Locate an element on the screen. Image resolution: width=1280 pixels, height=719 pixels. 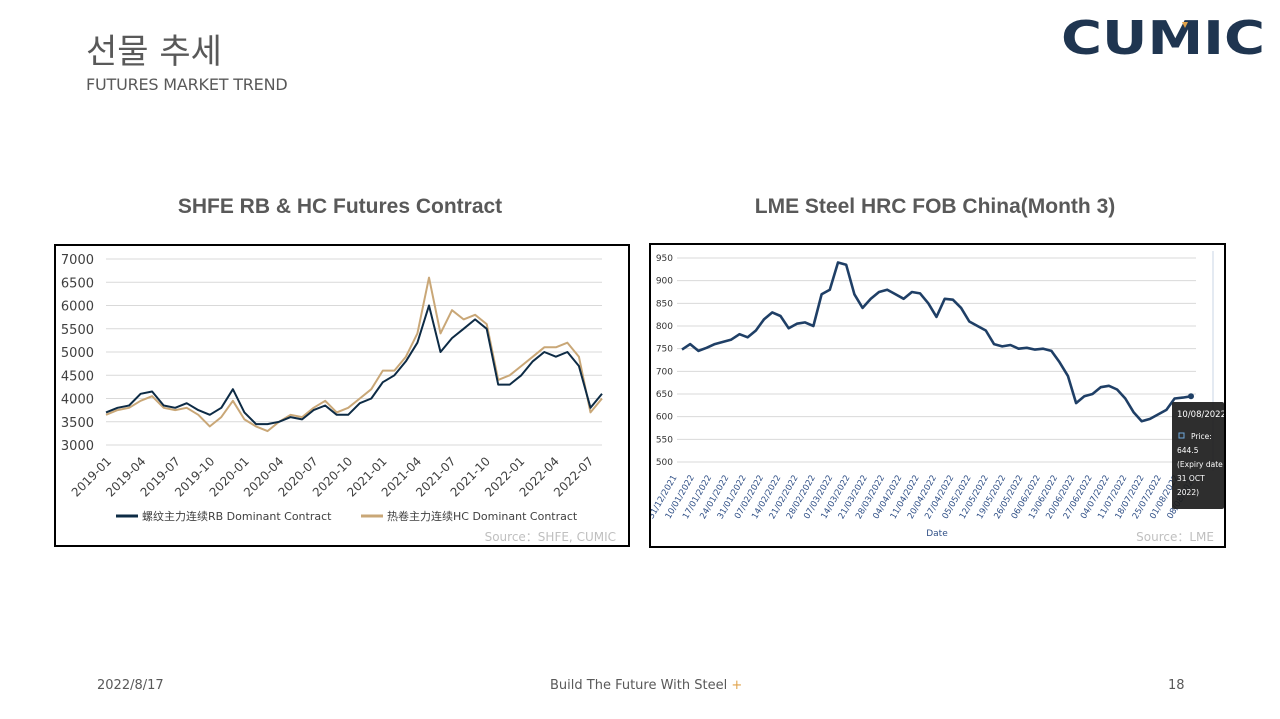
tooltip-label: Price: is located at coordinates (1201, 436).